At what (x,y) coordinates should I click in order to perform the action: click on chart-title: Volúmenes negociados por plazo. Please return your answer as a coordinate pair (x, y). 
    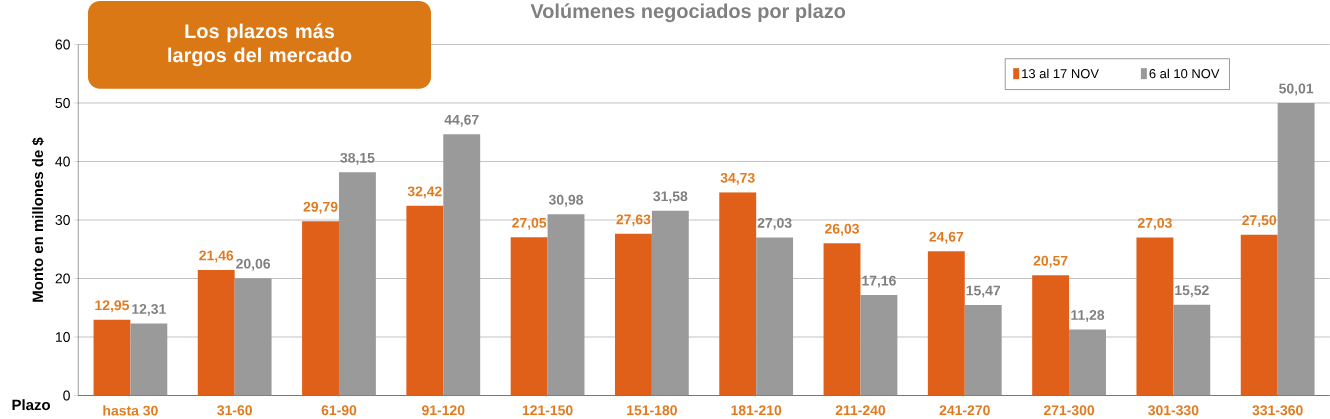
    Looking at the image, I should click on (688, 13).